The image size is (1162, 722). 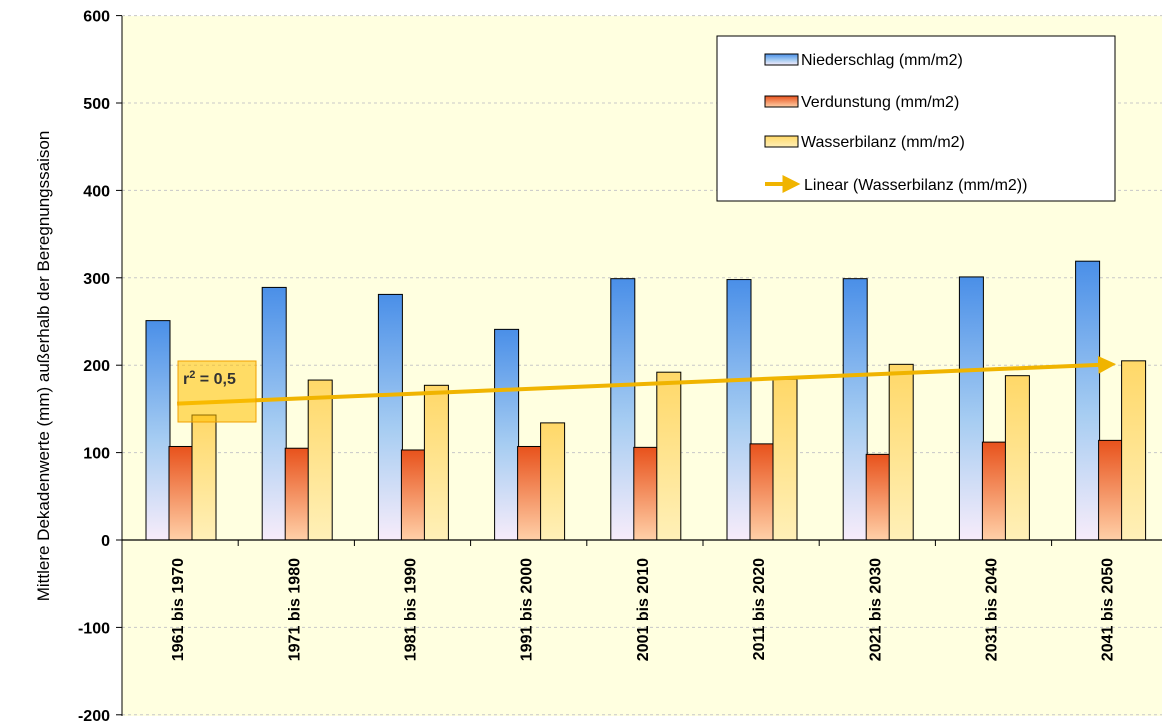 What do you see at coordinates (883, 142) in the screenshot?
I see `legend-label-wasserbilanz: Wasserbilanz (mm/m2)` at bounding box center [883, 142].